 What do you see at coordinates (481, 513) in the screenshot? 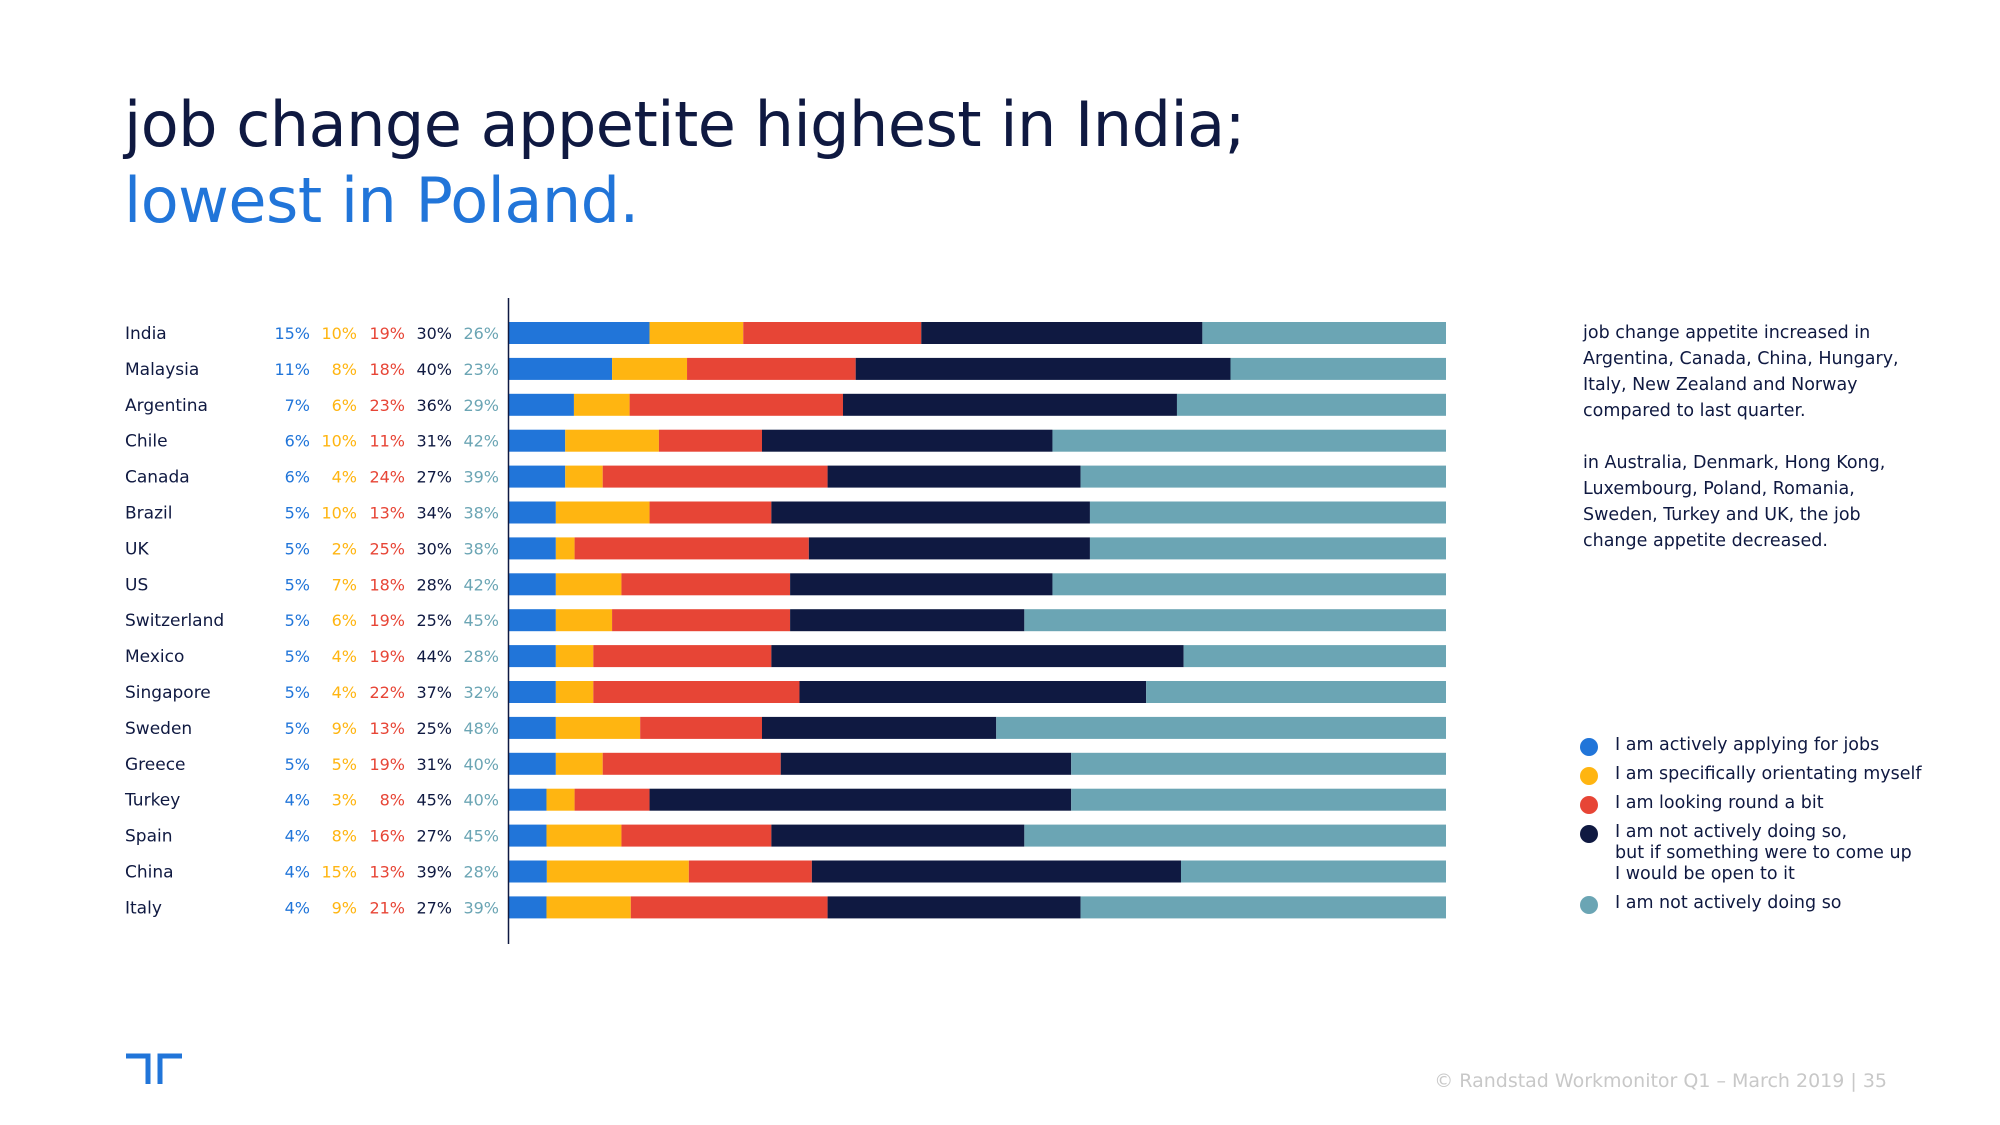
I see `value-label-brazil-5: 38%` at bounding box center [481, 513].